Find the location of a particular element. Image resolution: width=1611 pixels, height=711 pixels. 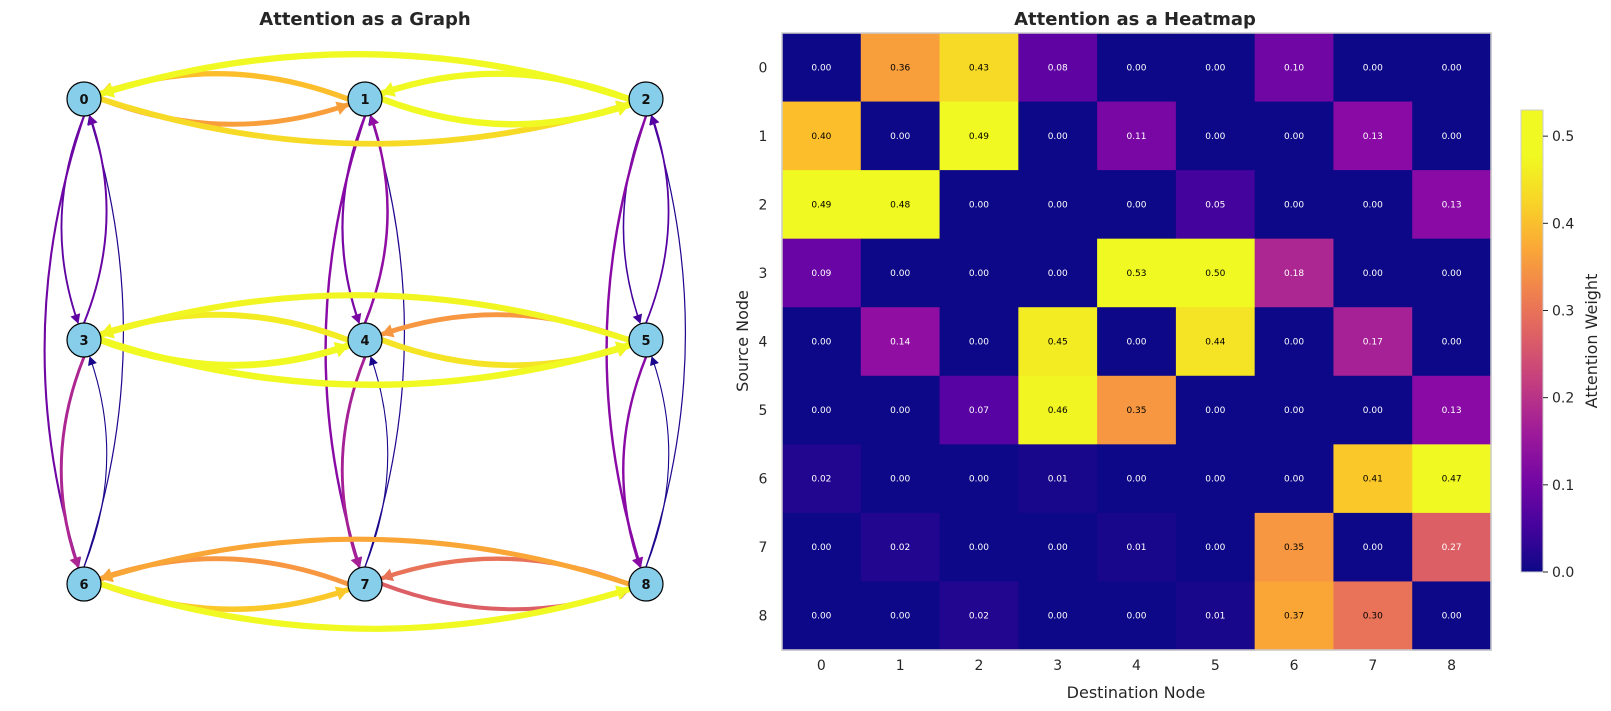

heatmap-cell-label: 0.07 is located at coordinates (979, 411).